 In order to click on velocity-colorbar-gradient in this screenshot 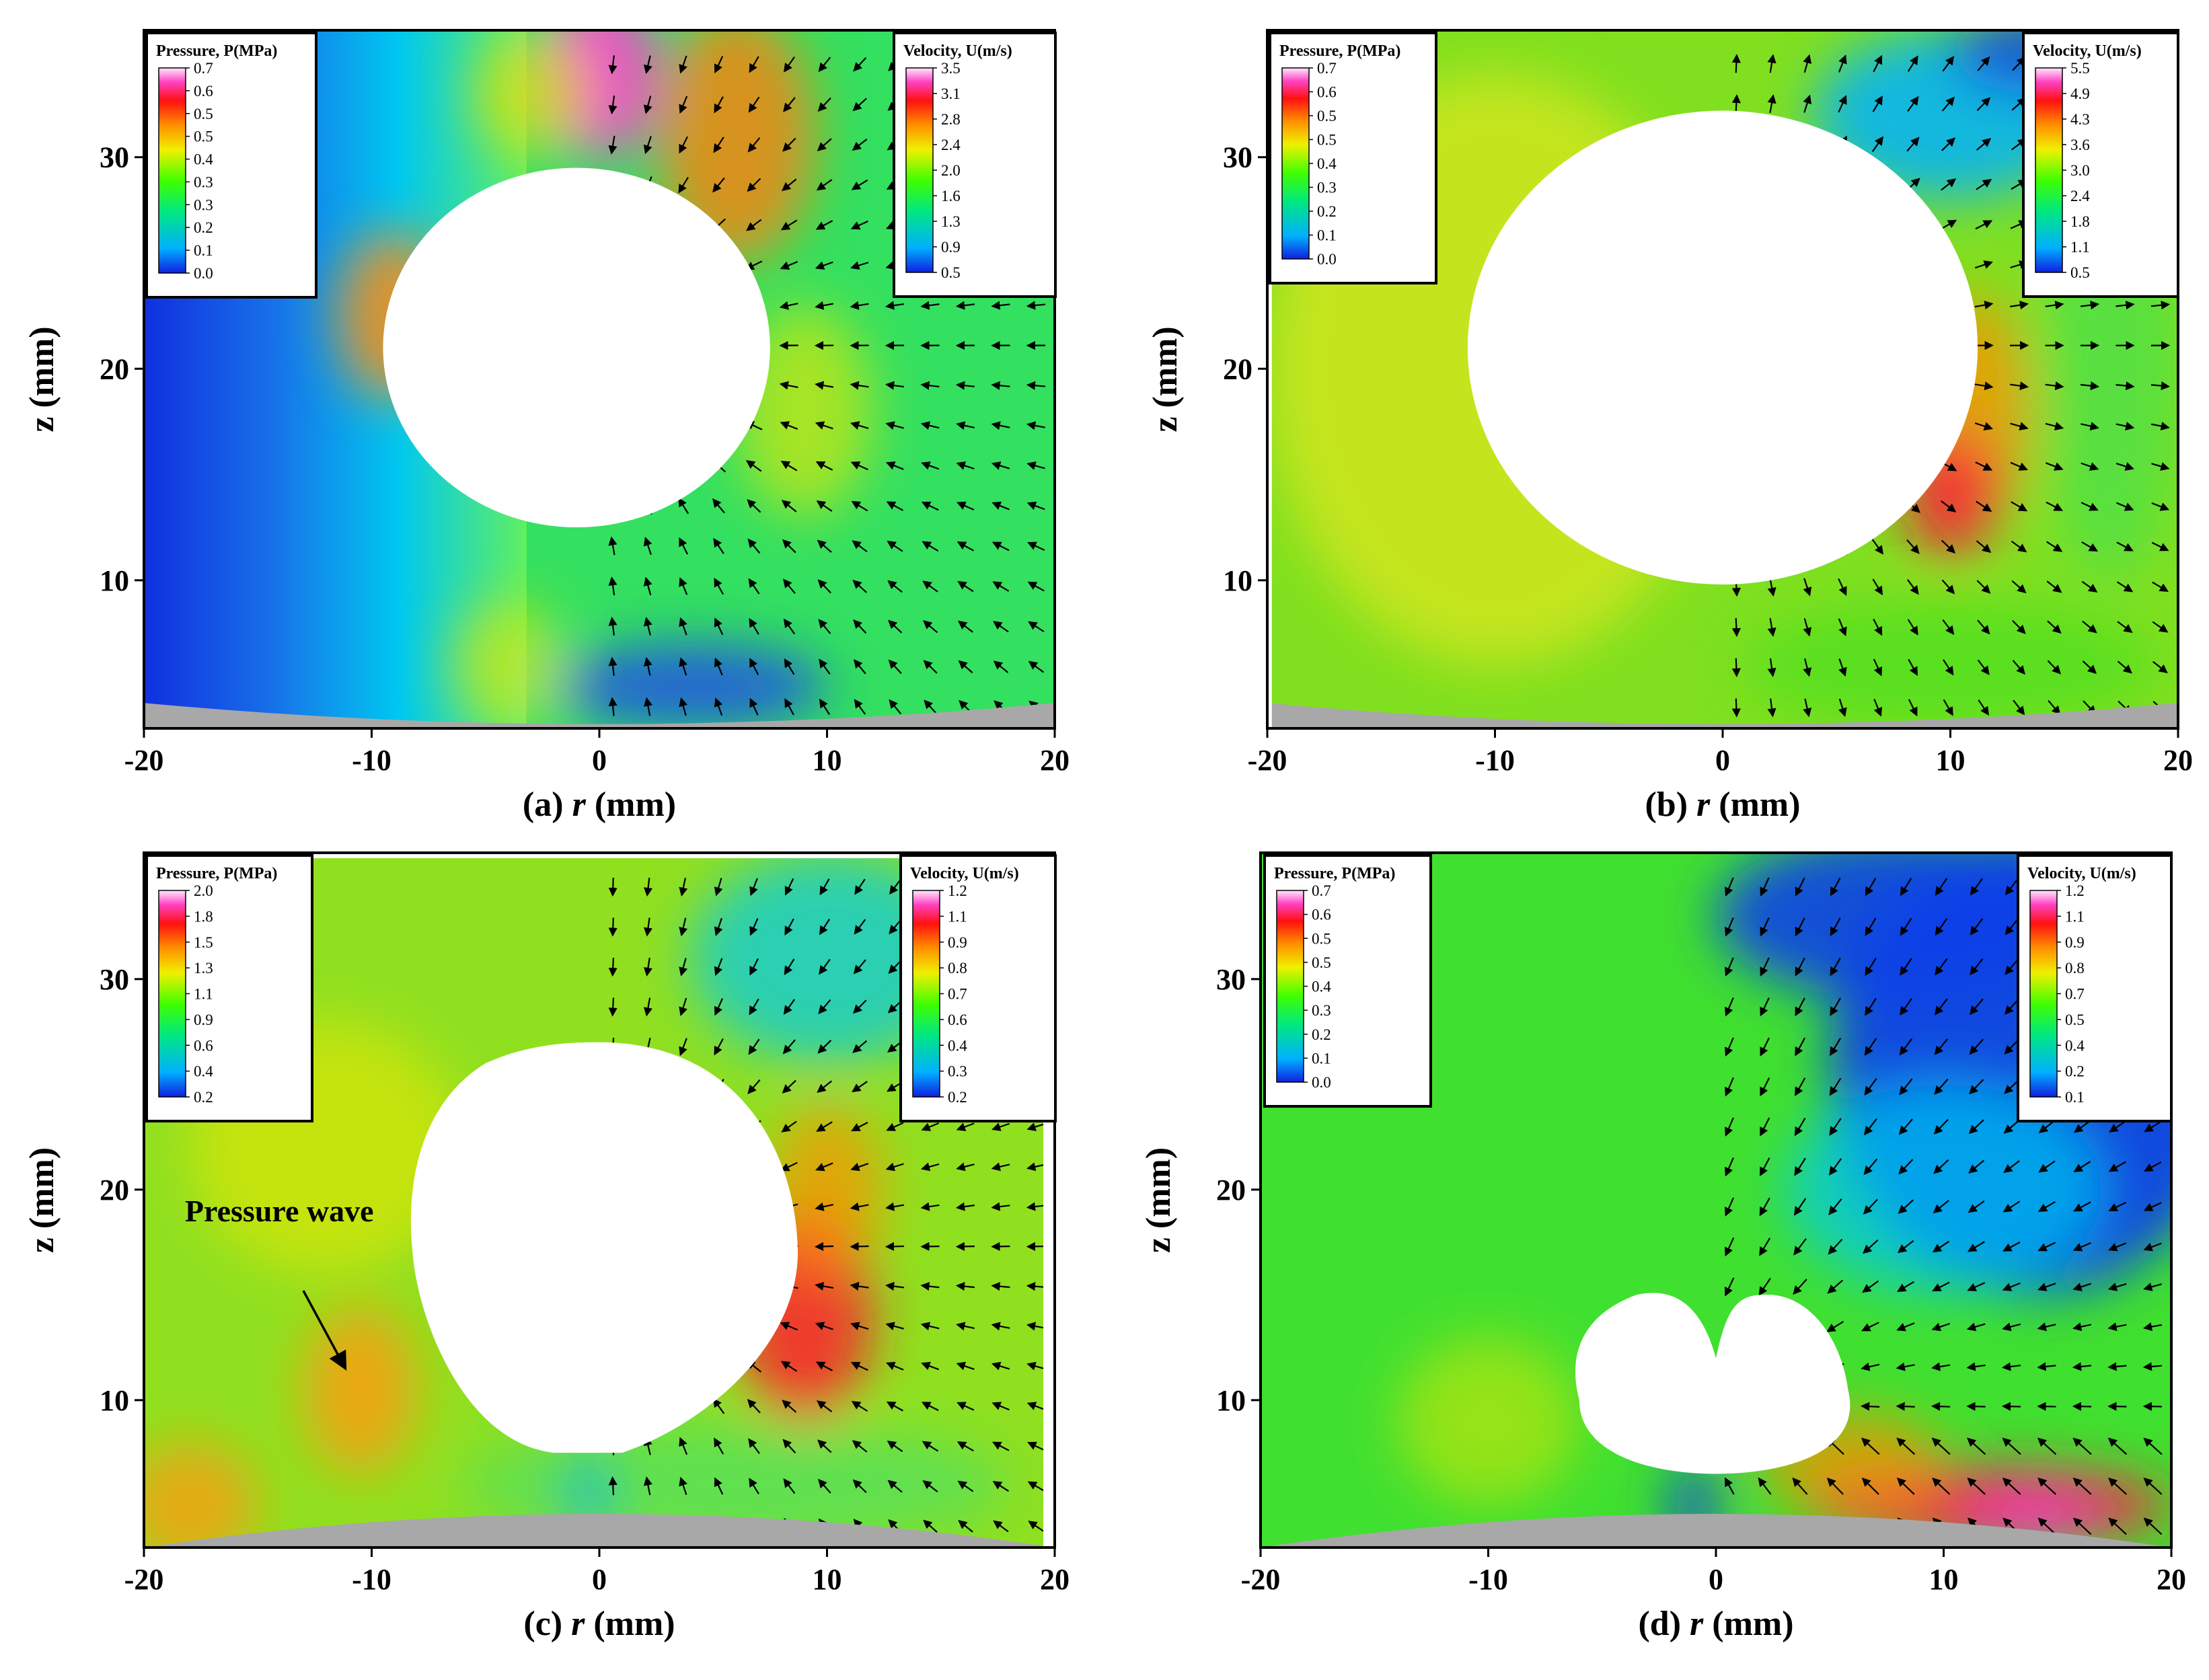, I will do `click(2044, 994)`.